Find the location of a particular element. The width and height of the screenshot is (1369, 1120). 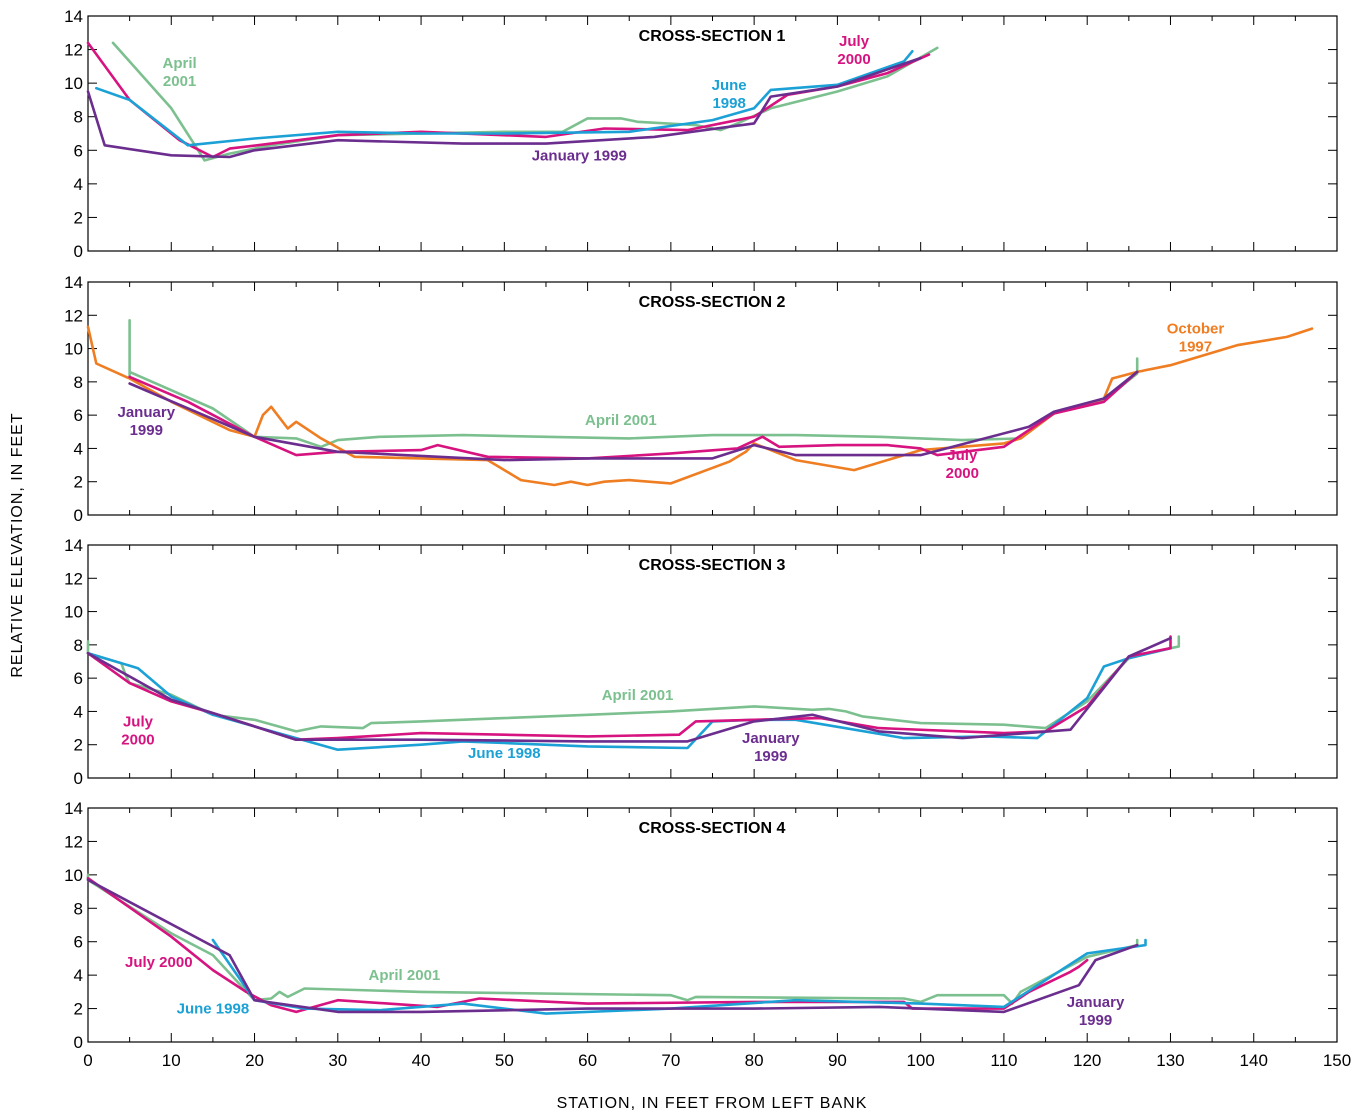

x-tick-label: 50 is located at coordinates (504, 1060).